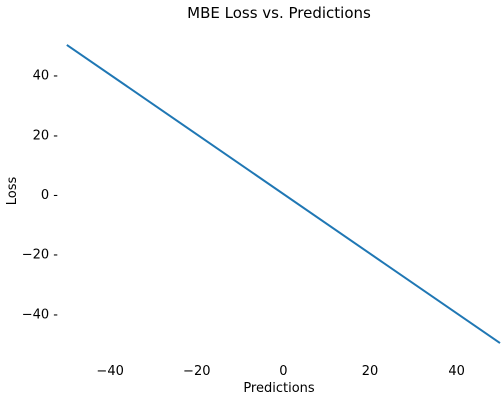  Describe the element at coordinates (46, 135) in the screenshot. I see `y-tick-label: 20 -` at that location.